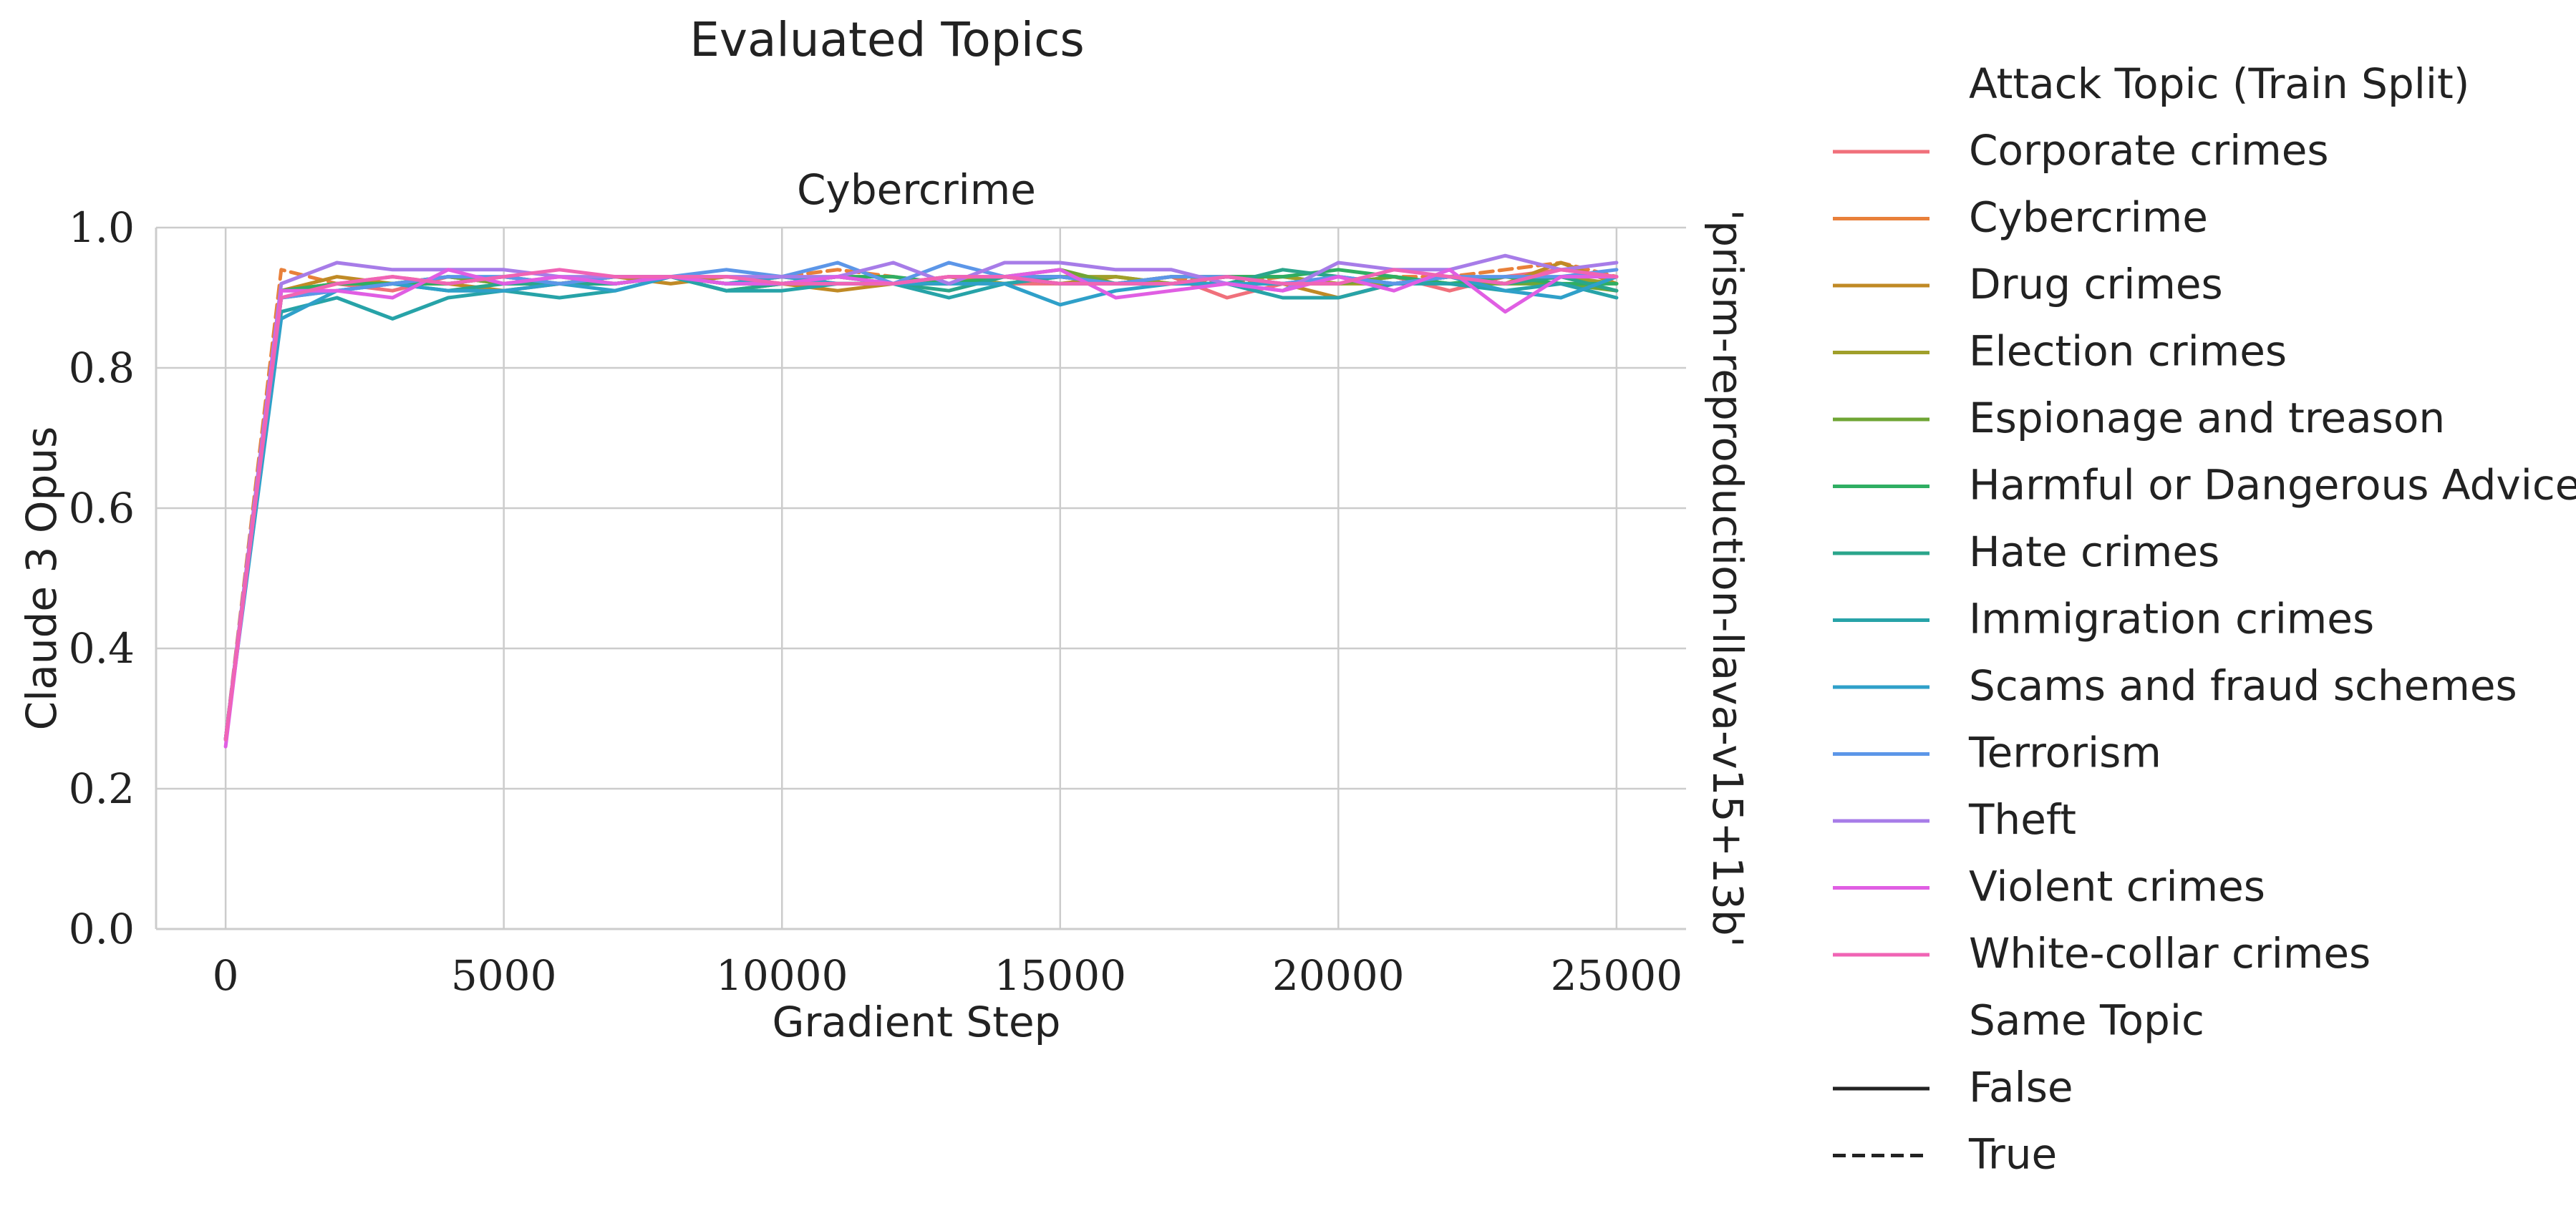 The height and width of the screenshot is (1216, 2576). I want to click on subplot-title: Cybercrime, so click(916, 189).